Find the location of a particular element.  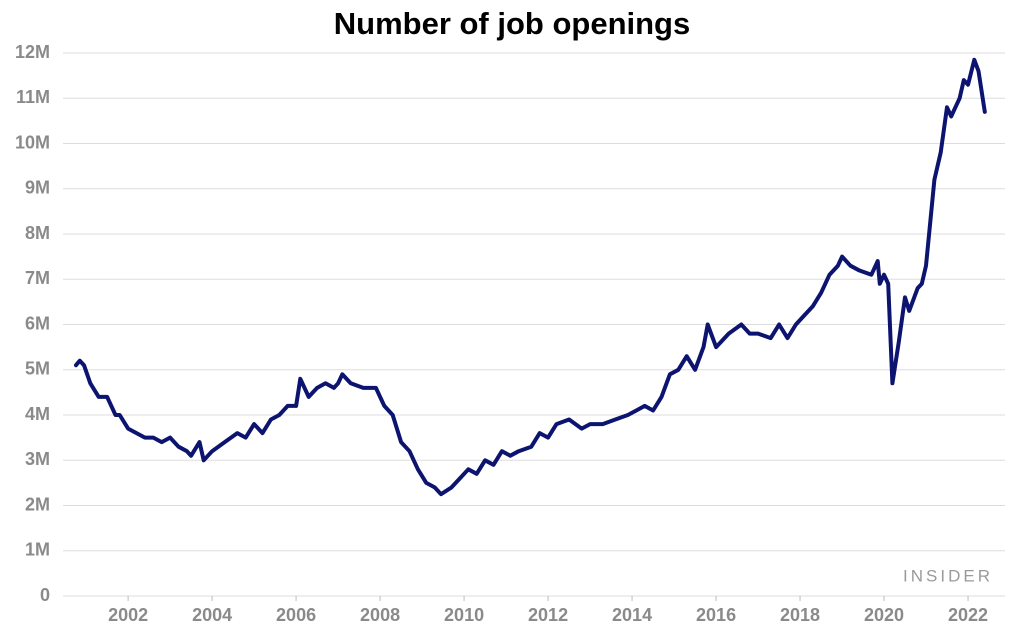

x-tick-label: 2008 is located at coordinates (380, 615).